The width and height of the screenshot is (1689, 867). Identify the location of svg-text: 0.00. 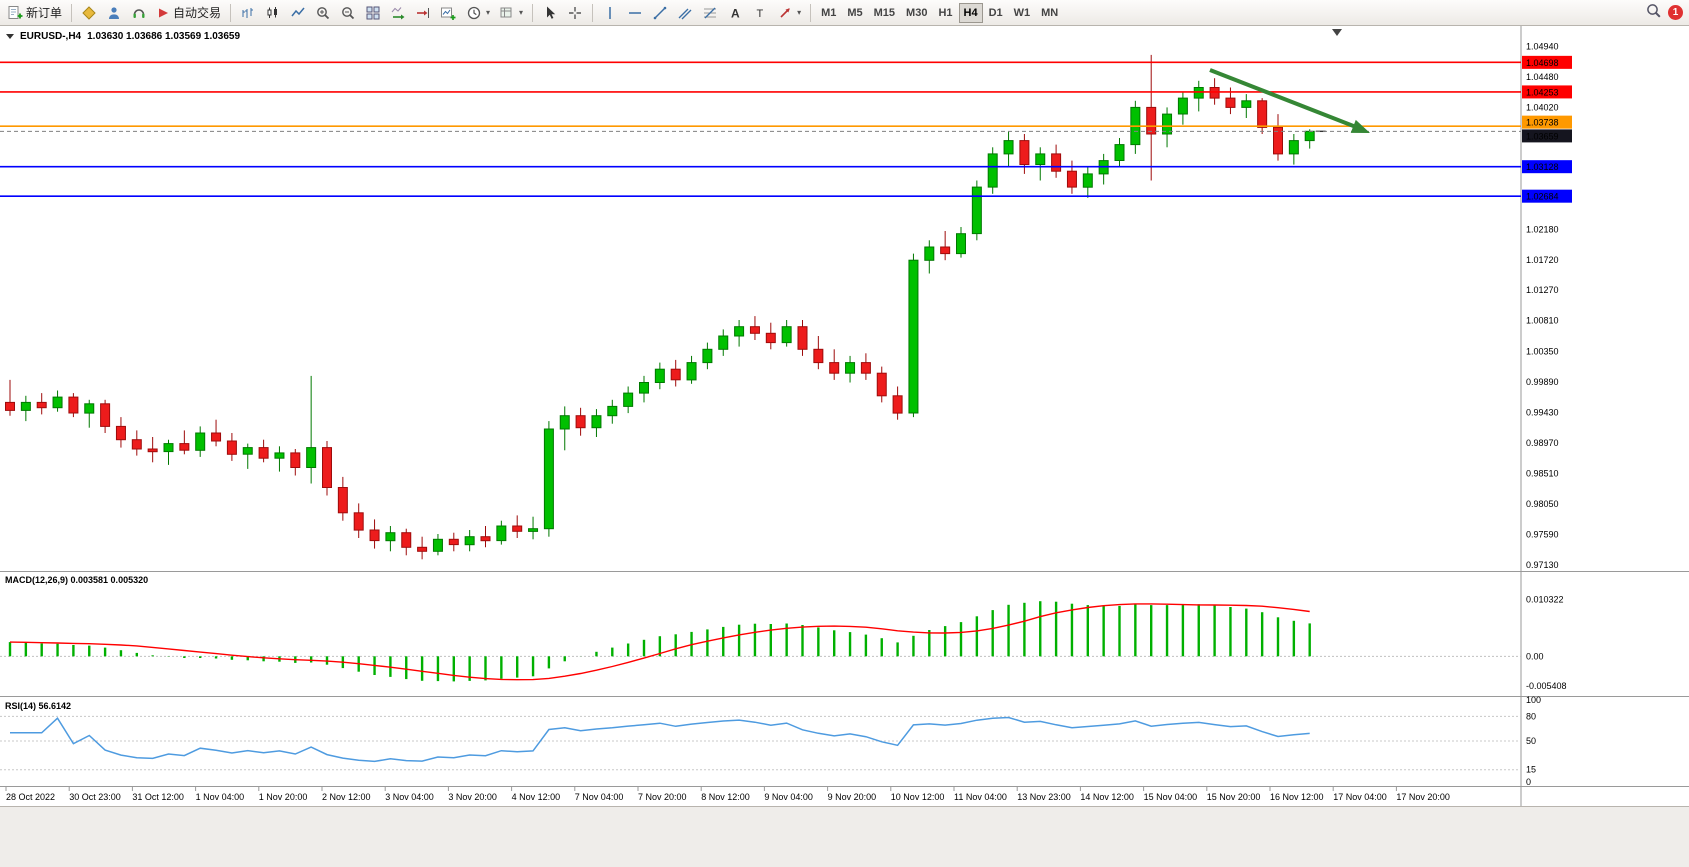
(1535, 656).